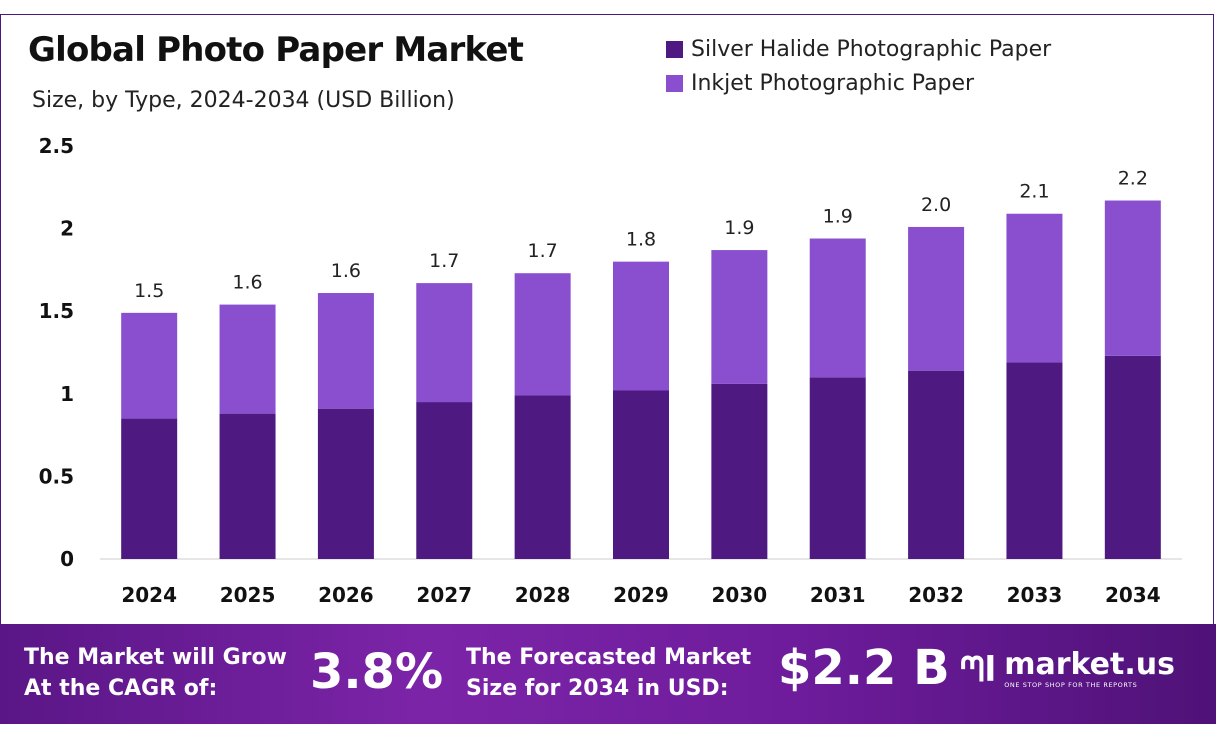 The height and width of the screenshot is (739, 1216). Describe the element at coordinates (67, 229) in the screenshot. I see `y-tick-label: 2` at that location.